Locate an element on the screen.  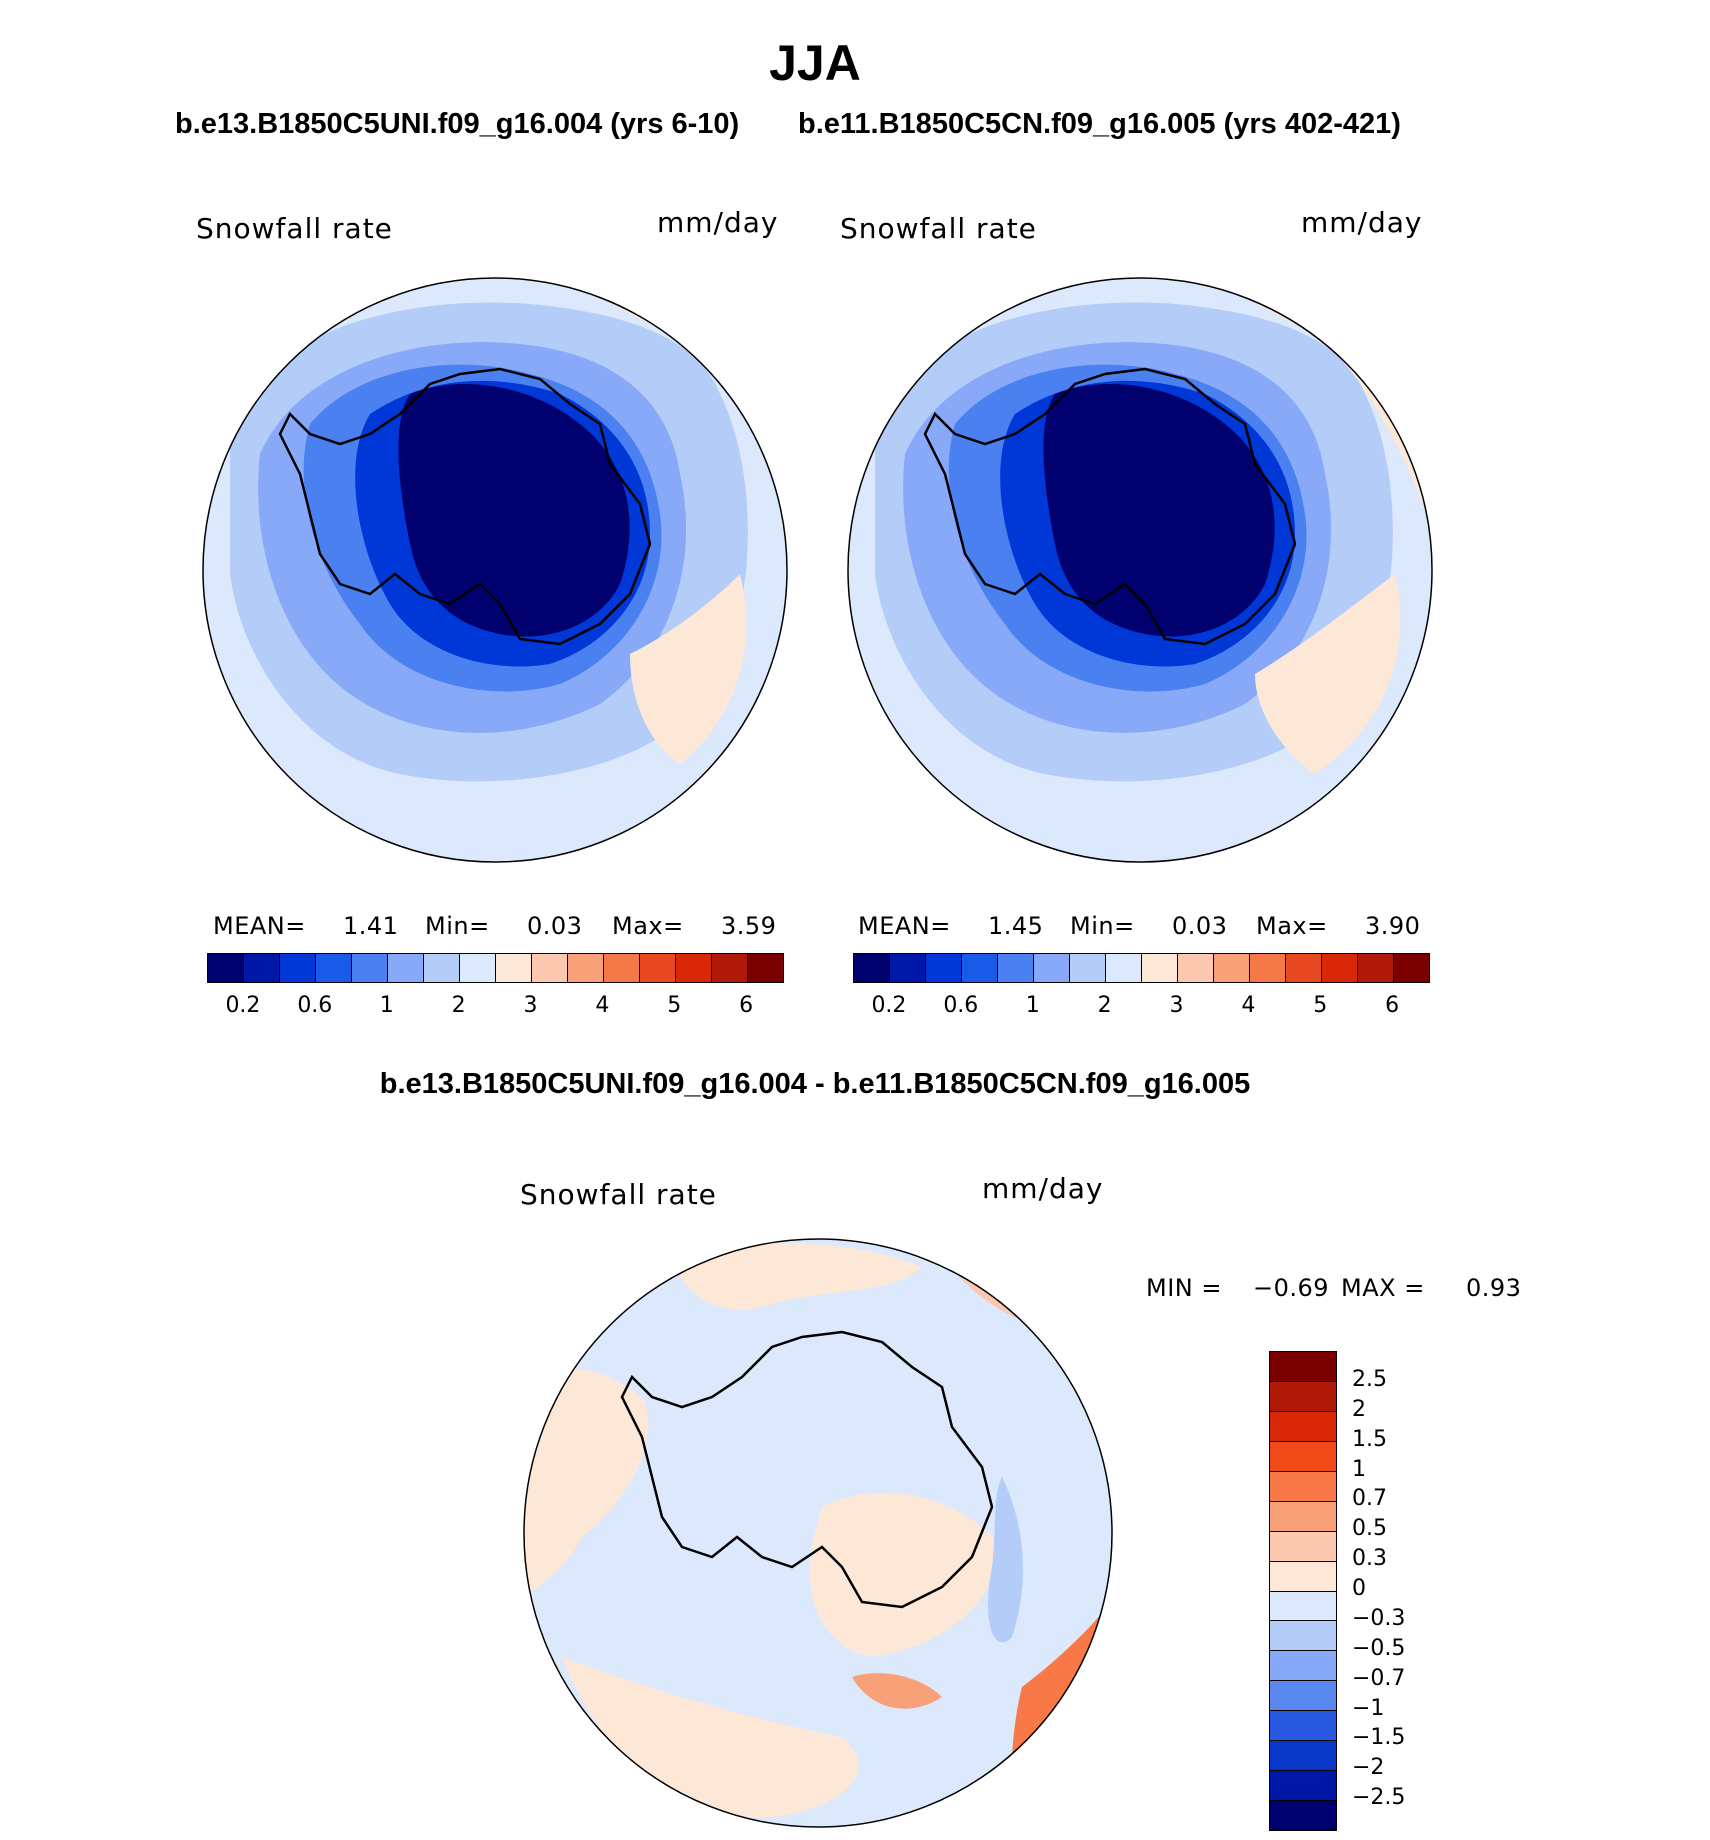
panel-b-mean-value: 1.45 is located at coordinates (1016, 926).